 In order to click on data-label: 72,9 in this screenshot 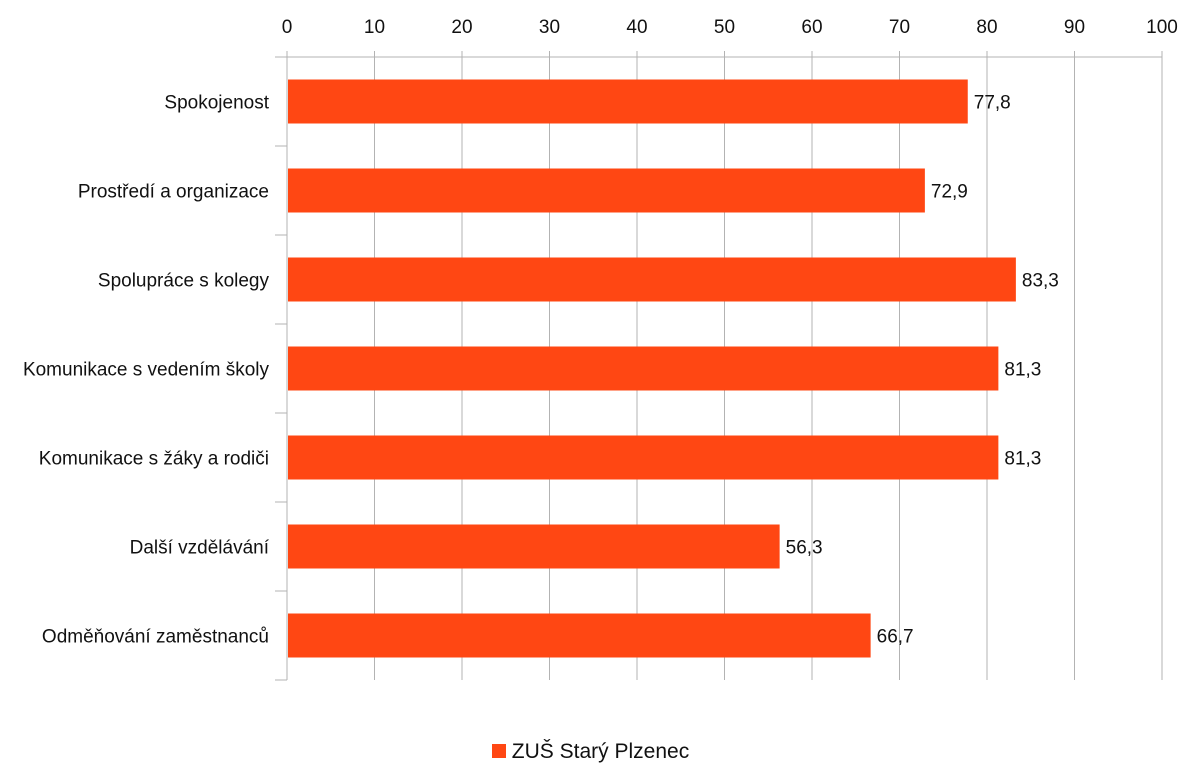, I will do `click(949, 192)`.